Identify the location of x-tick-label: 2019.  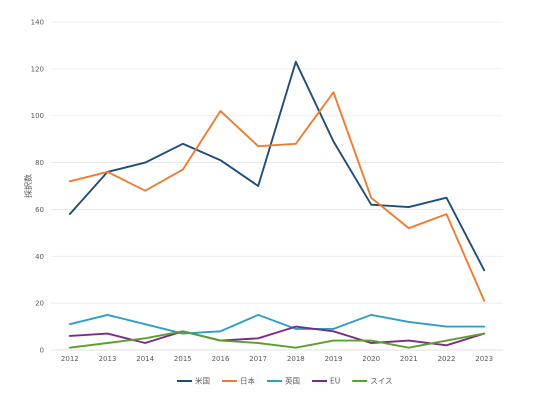
(334, 359).